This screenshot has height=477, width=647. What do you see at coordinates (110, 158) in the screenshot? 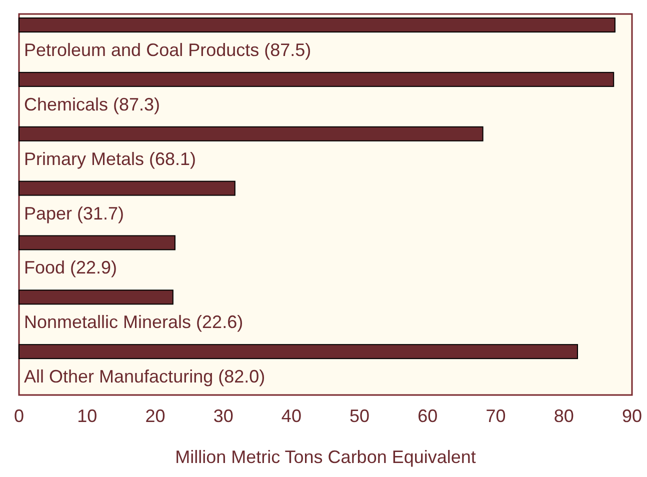
I see `y-tick-label: Primary Metals (68.1)` at bounding box center [110, 158].